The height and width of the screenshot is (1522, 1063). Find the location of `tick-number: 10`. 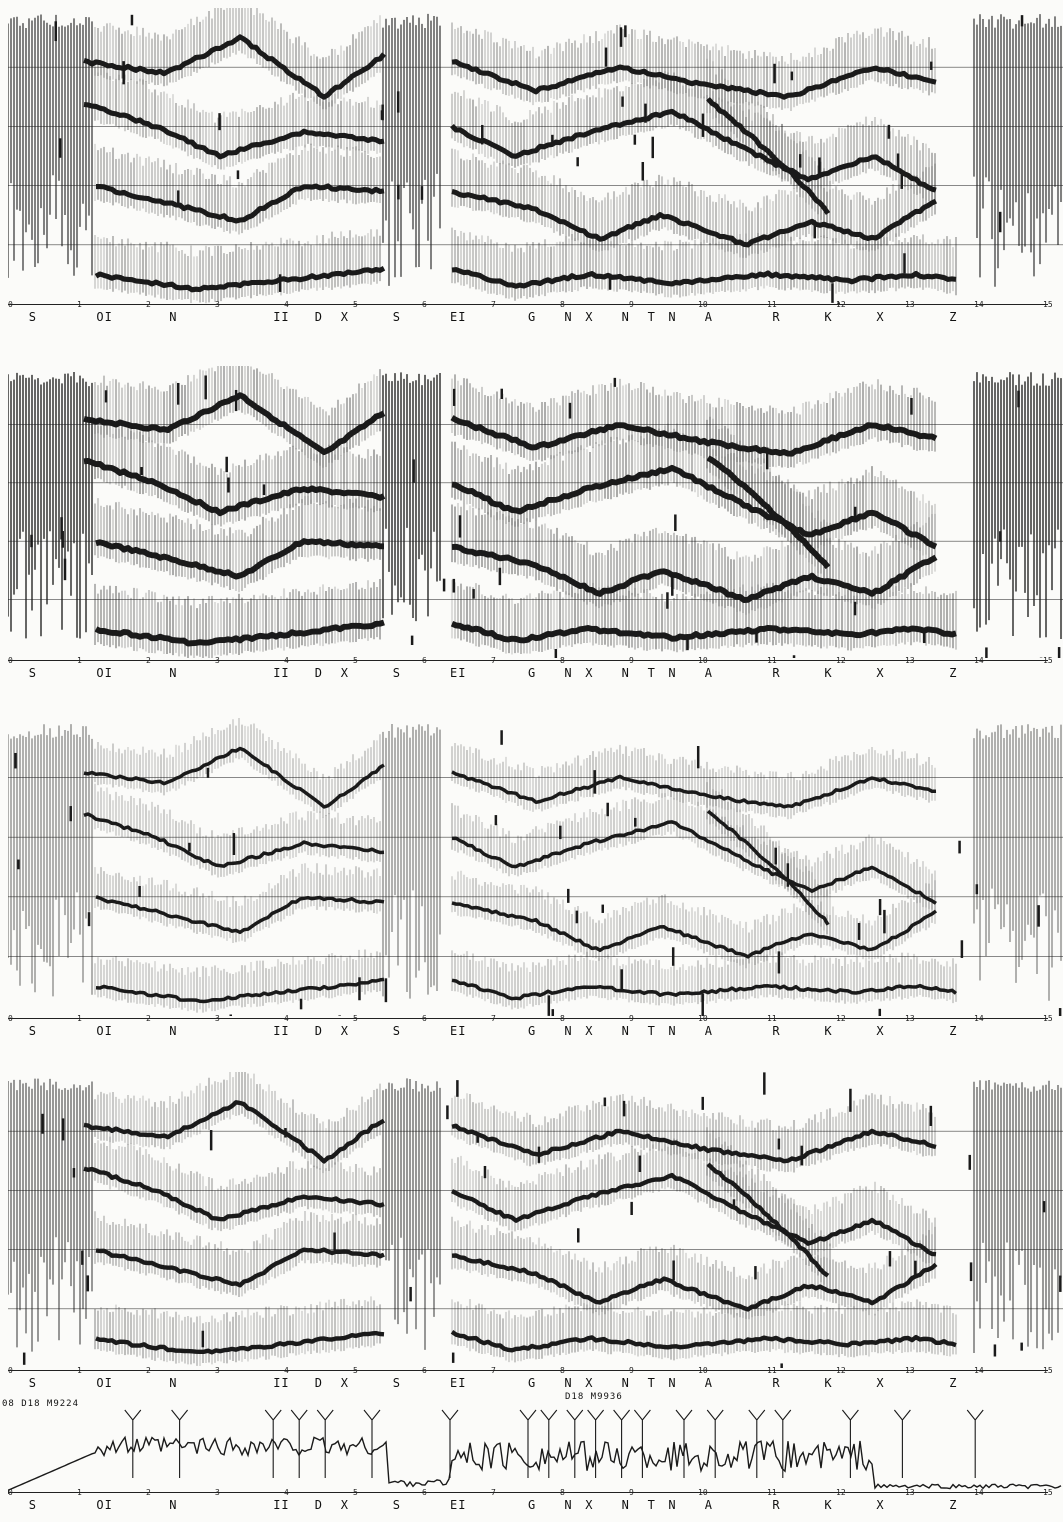

tick-number: 10 is located at coordinates (703, 660).